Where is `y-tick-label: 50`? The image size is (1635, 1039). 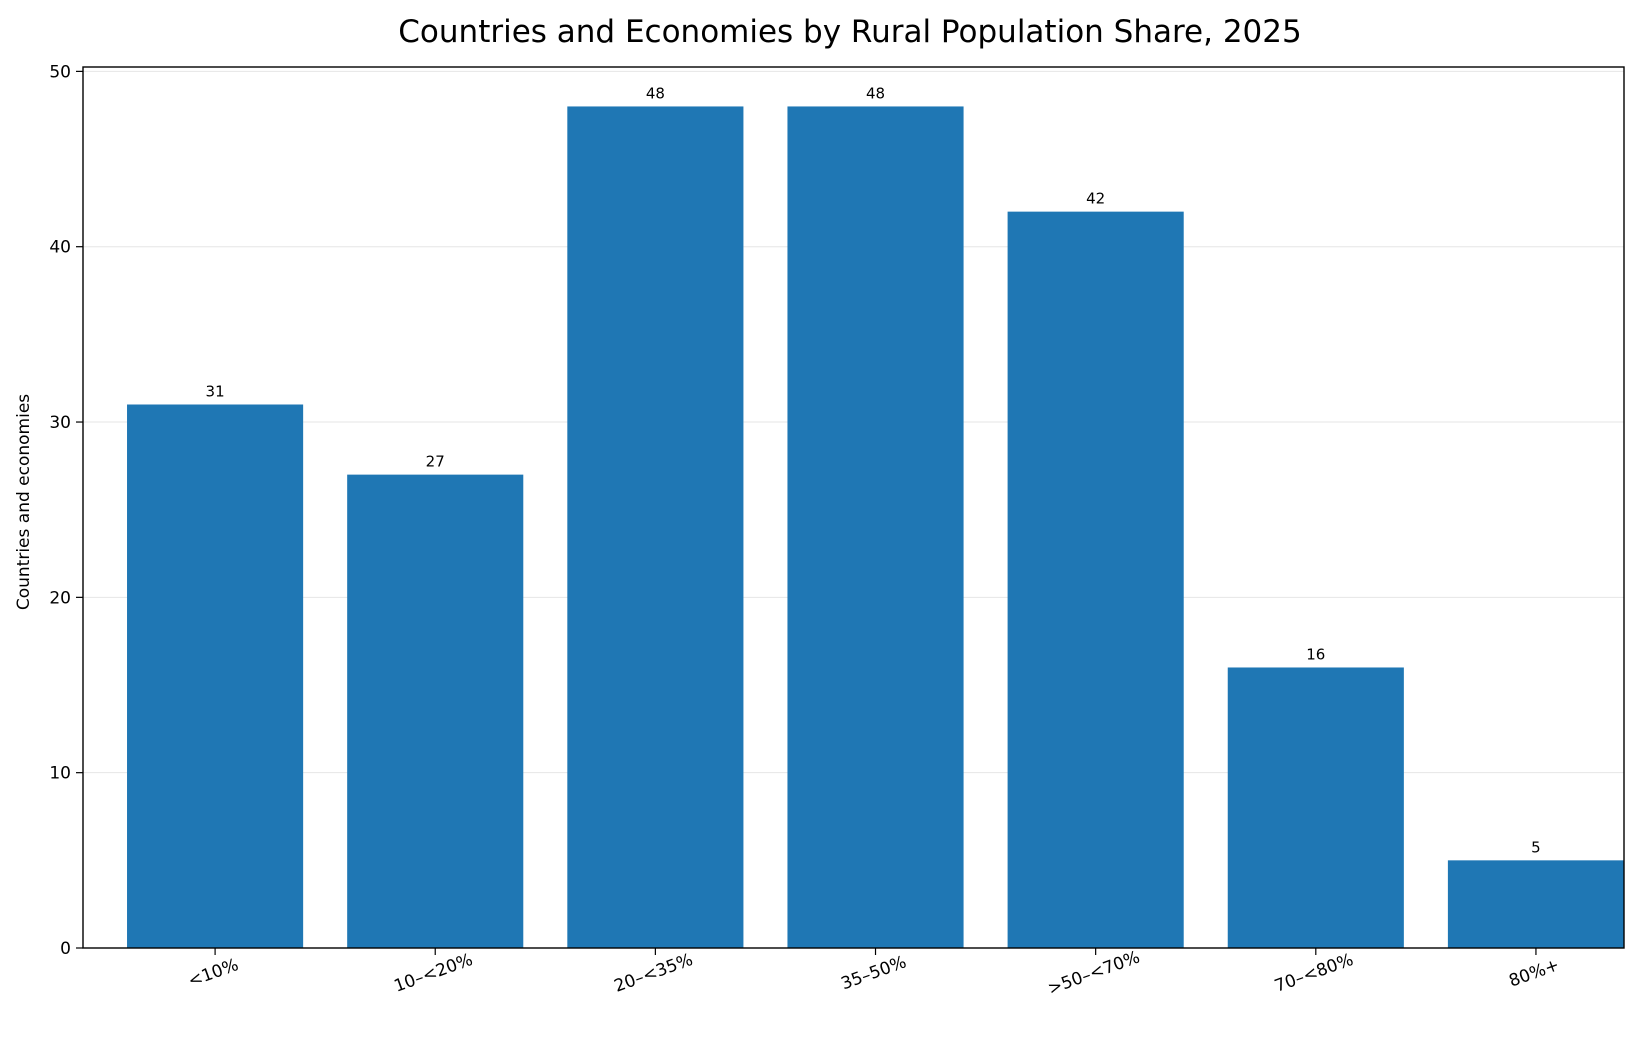
y-tick-label: 50 is located at coordinates (60, 72).